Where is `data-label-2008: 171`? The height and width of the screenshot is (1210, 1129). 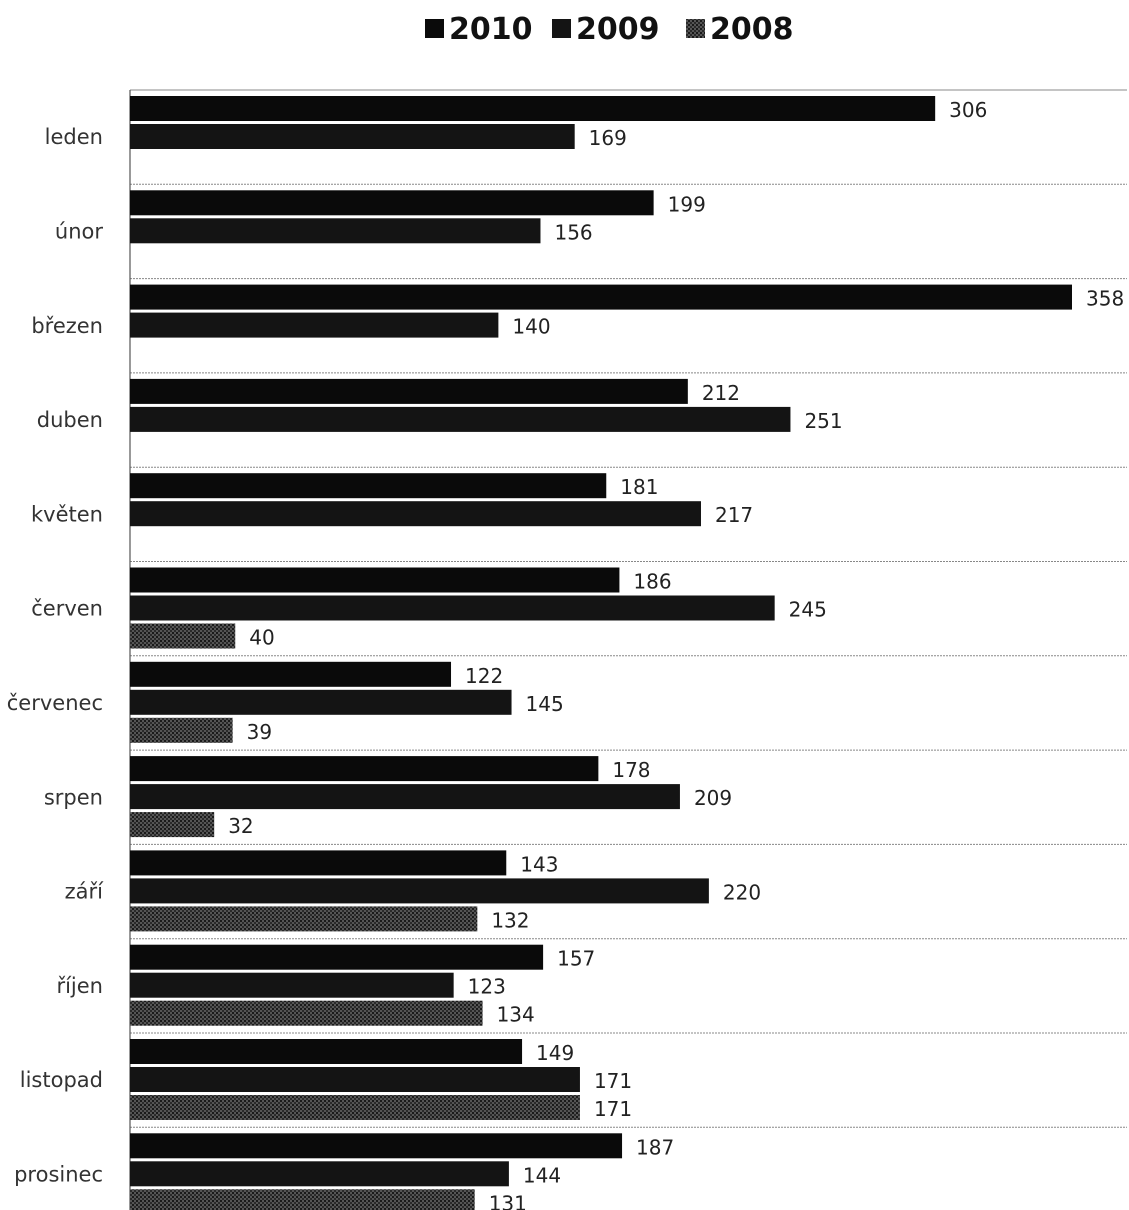
data-label-2008: 171 is located at coordinates (613, 1109).